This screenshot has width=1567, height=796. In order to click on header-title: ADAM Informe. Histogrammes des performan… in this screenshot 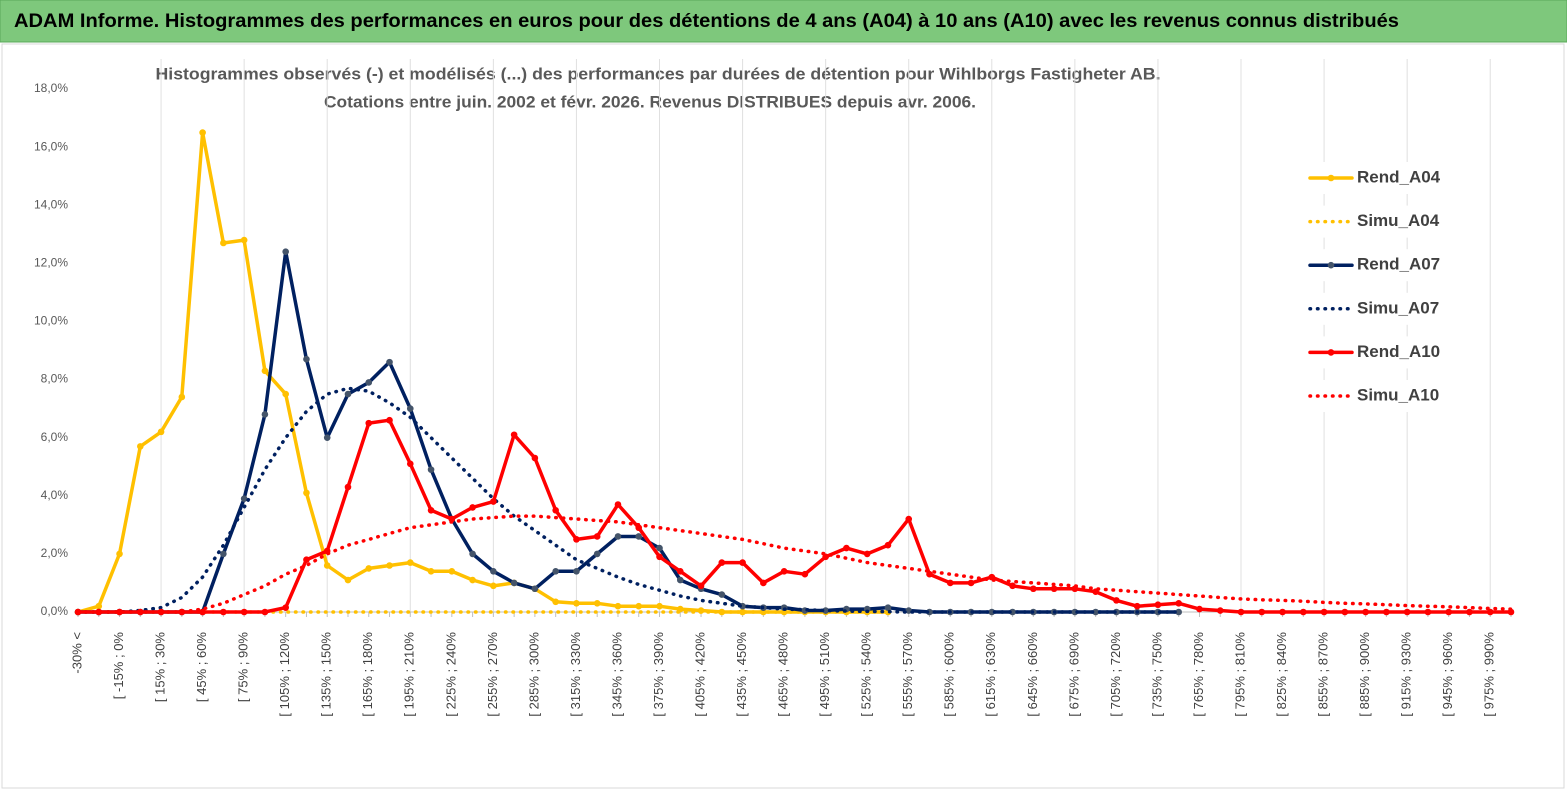, I will do `click(706, 21)`.